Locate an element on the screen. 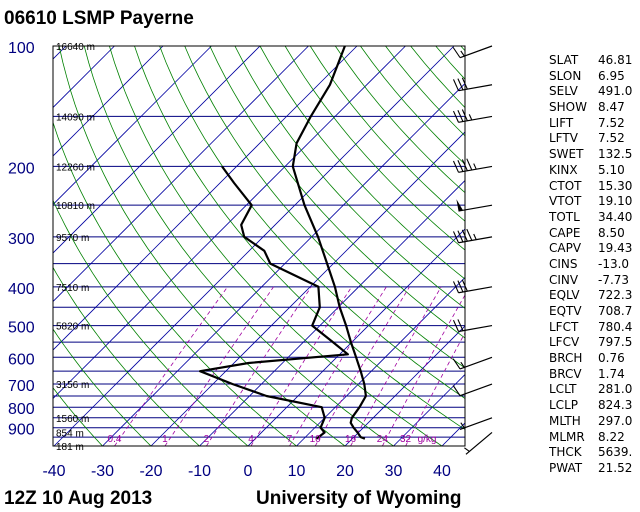 This screenshot has height=512, width=640. index-value: 722.3 is located at coordinates (615, 295).